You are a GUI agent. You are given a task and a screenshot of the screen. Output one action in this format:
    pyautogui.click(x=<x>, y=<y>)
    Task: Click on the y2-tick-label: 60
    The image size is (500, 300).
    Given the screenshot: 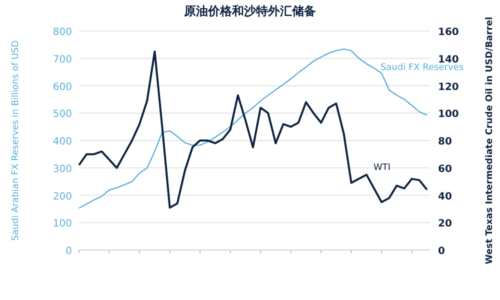 What is the action you would take?
    pyautogui.click(x=445, y=169)
    